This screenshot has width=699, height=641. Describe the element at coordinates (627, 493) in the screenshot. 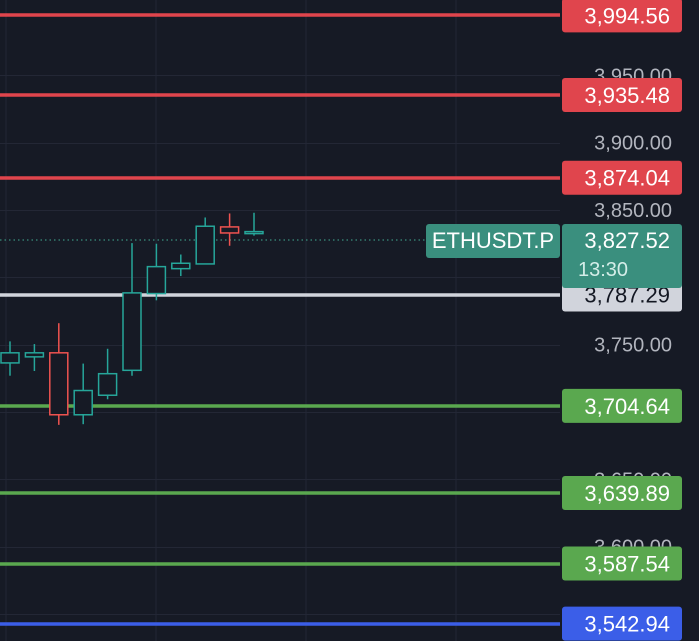

I see `price-label: 3,639.89` at that location.